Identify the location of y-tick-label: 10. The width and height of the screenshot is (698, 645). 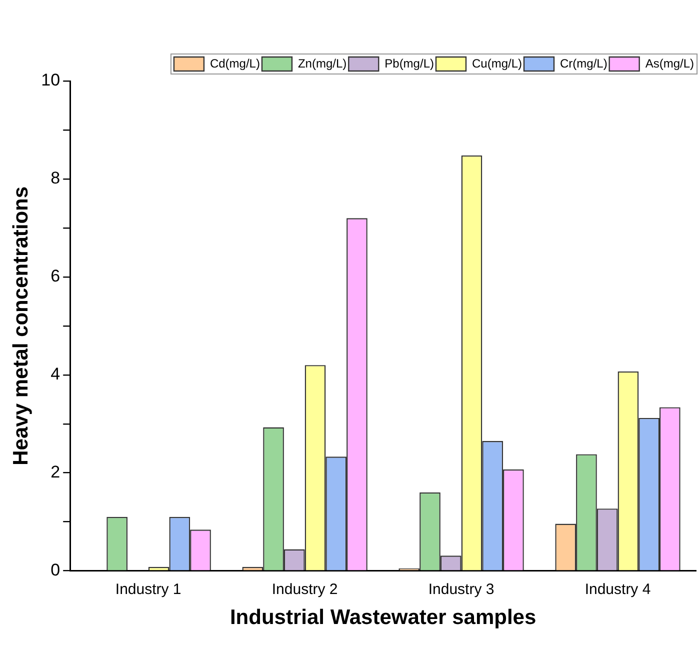
(50, 80).